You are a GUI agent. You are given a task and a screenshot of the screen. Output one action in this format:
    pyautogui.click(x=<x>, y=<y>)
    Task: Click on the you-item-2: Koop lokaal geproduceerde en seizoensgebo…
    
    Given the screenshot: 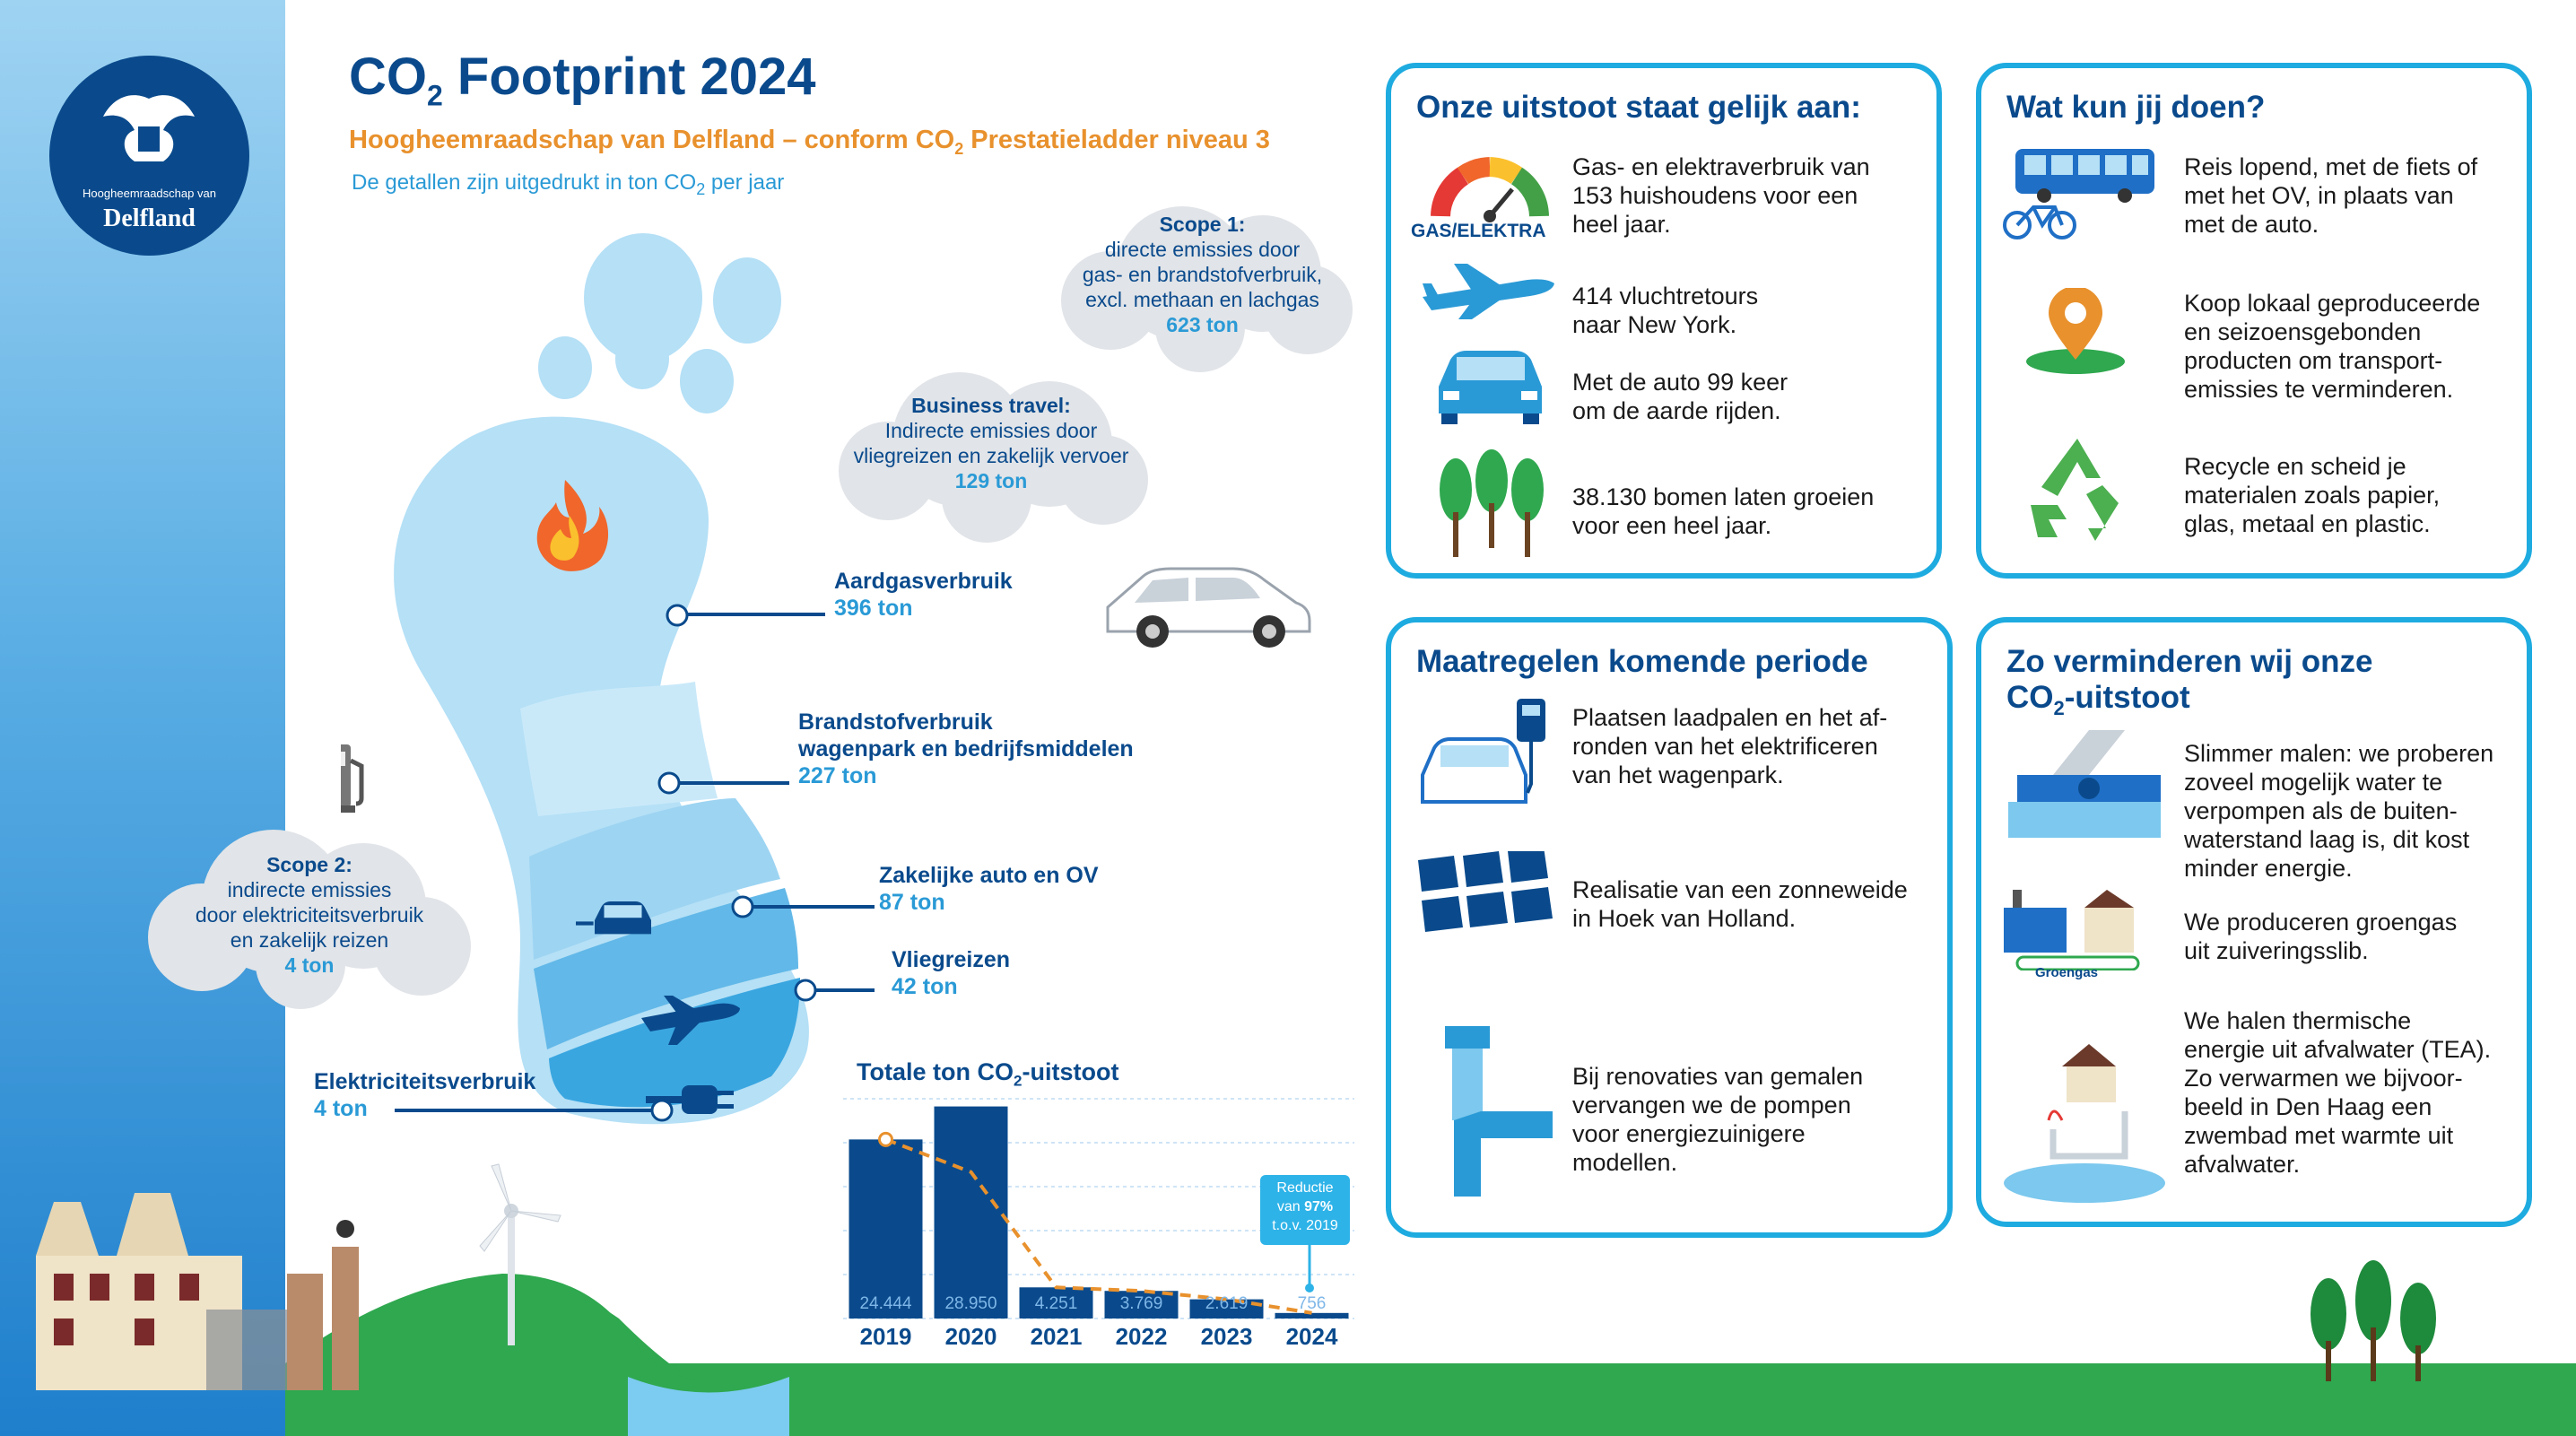 What is the action you would take?
    pyautogui.click(x=2332, y=346)
    